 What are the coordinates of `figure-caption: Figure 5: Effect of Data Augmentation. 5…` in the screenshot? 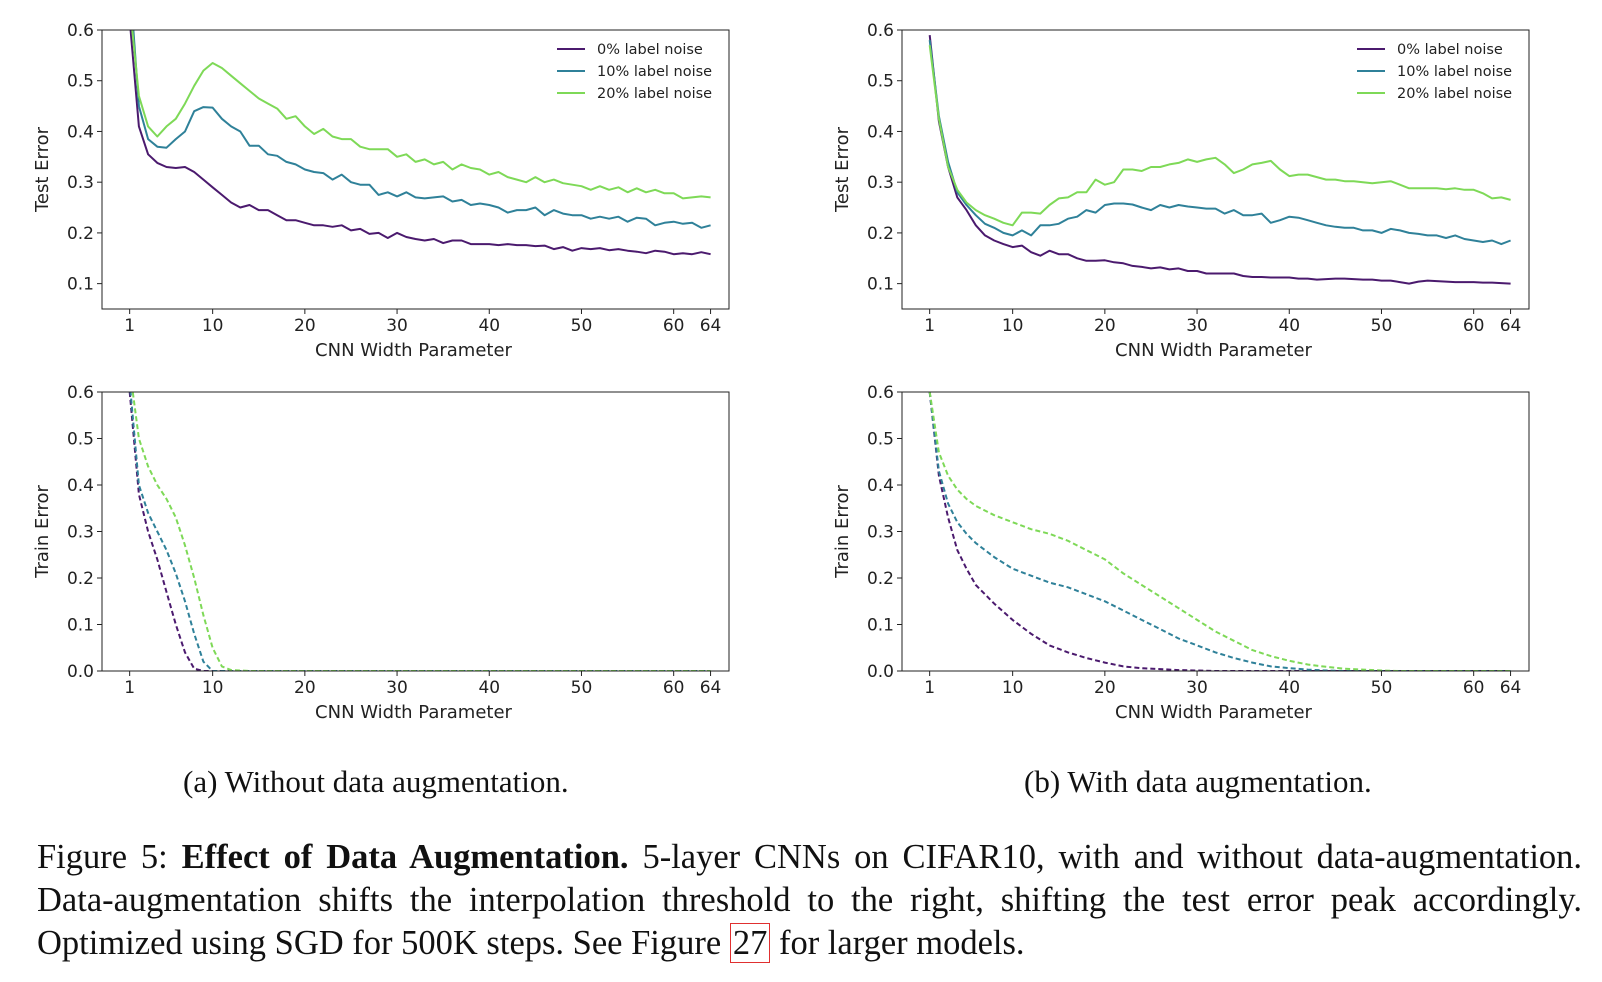 It's located at (809, 900).